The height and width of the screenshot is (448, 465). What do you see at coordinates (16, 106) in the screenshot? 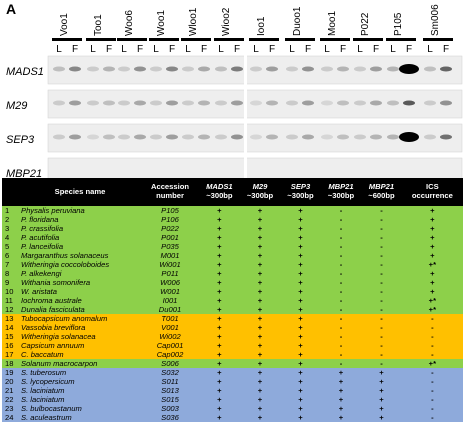
I see `gene-row-label: M29` at bounding box center [16, 106].